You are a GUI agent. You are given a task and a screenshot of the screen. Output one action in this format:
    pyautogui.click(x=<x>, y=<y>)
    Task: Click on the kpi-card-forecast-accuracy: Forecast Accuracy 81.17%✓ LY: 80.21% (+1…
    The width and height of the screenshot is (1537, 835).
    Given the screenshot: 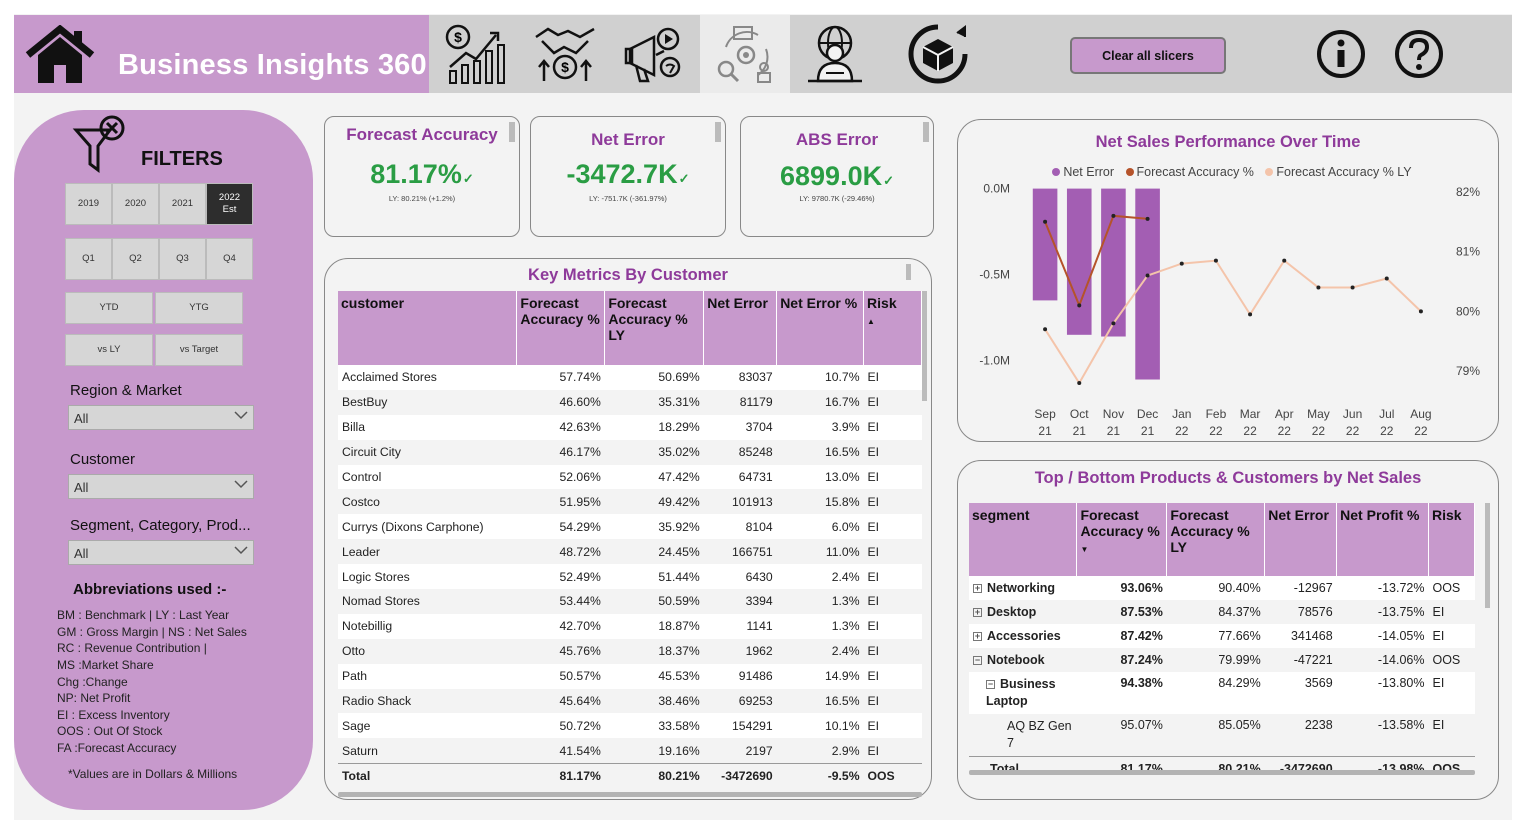 What is the action you would take?
    pyautogui.click(x=422, y=176)
    